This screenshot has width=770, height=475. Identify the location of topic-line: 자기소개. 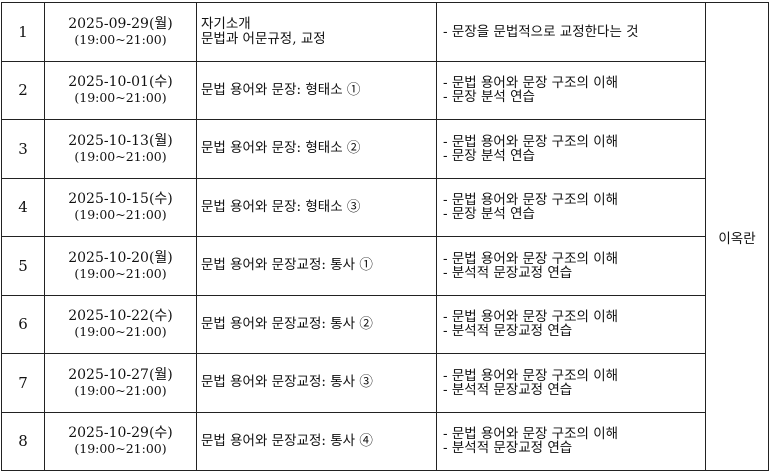
(226, 23).